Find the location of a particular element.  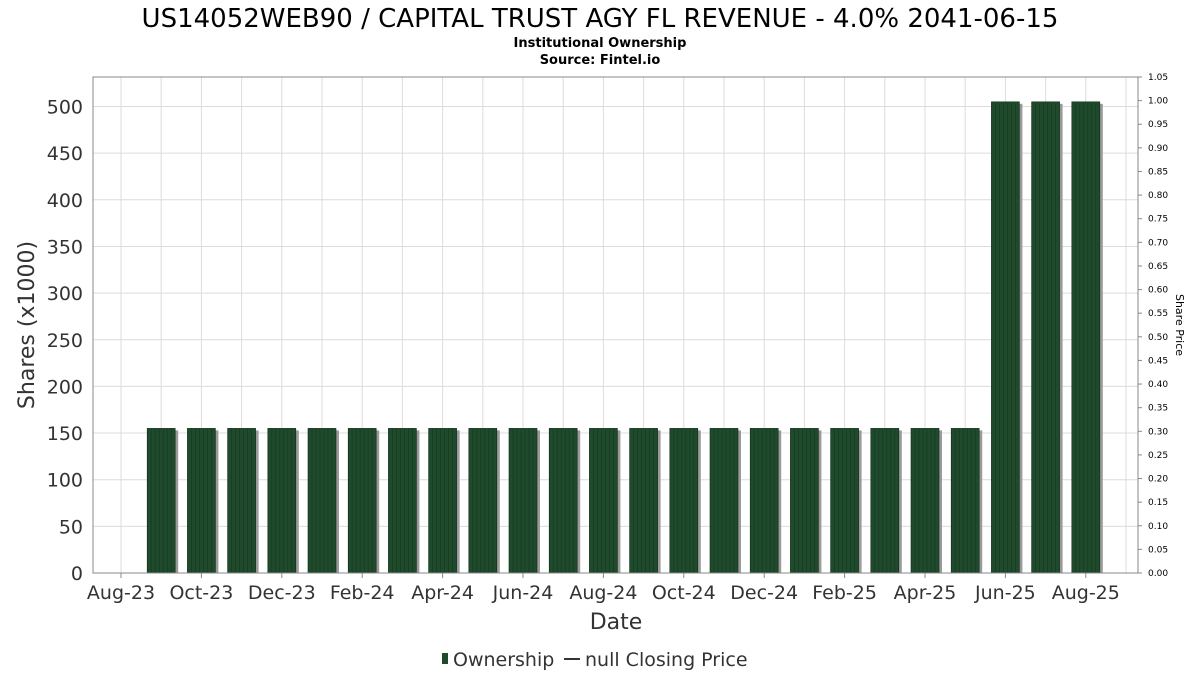

y2-tick-label: 0.35 is located at coordinates (1158, 409).